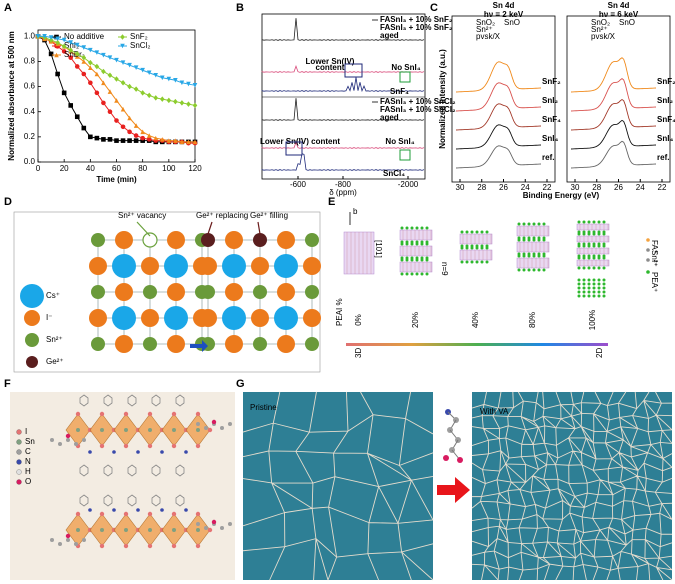 The height and width of the screenshot is (584, 675). I want to click on legend-label: Ge²⁺, so click(55, 361).